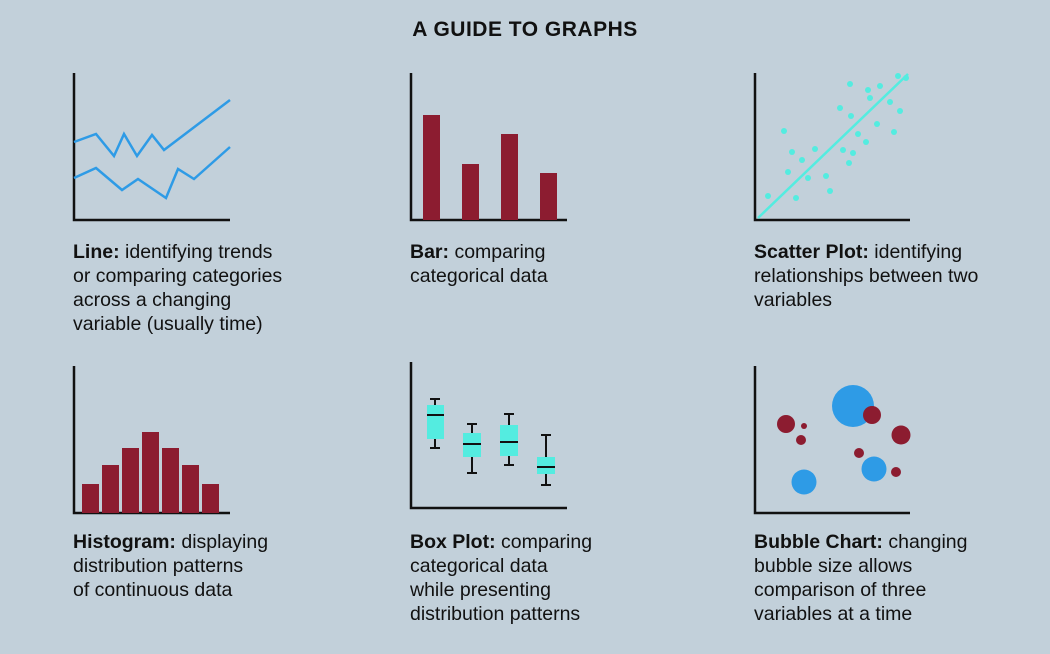  Describe the element at coordinates (866, 276) in the screenshot. I see `caption-line: relationships between two` at that location.